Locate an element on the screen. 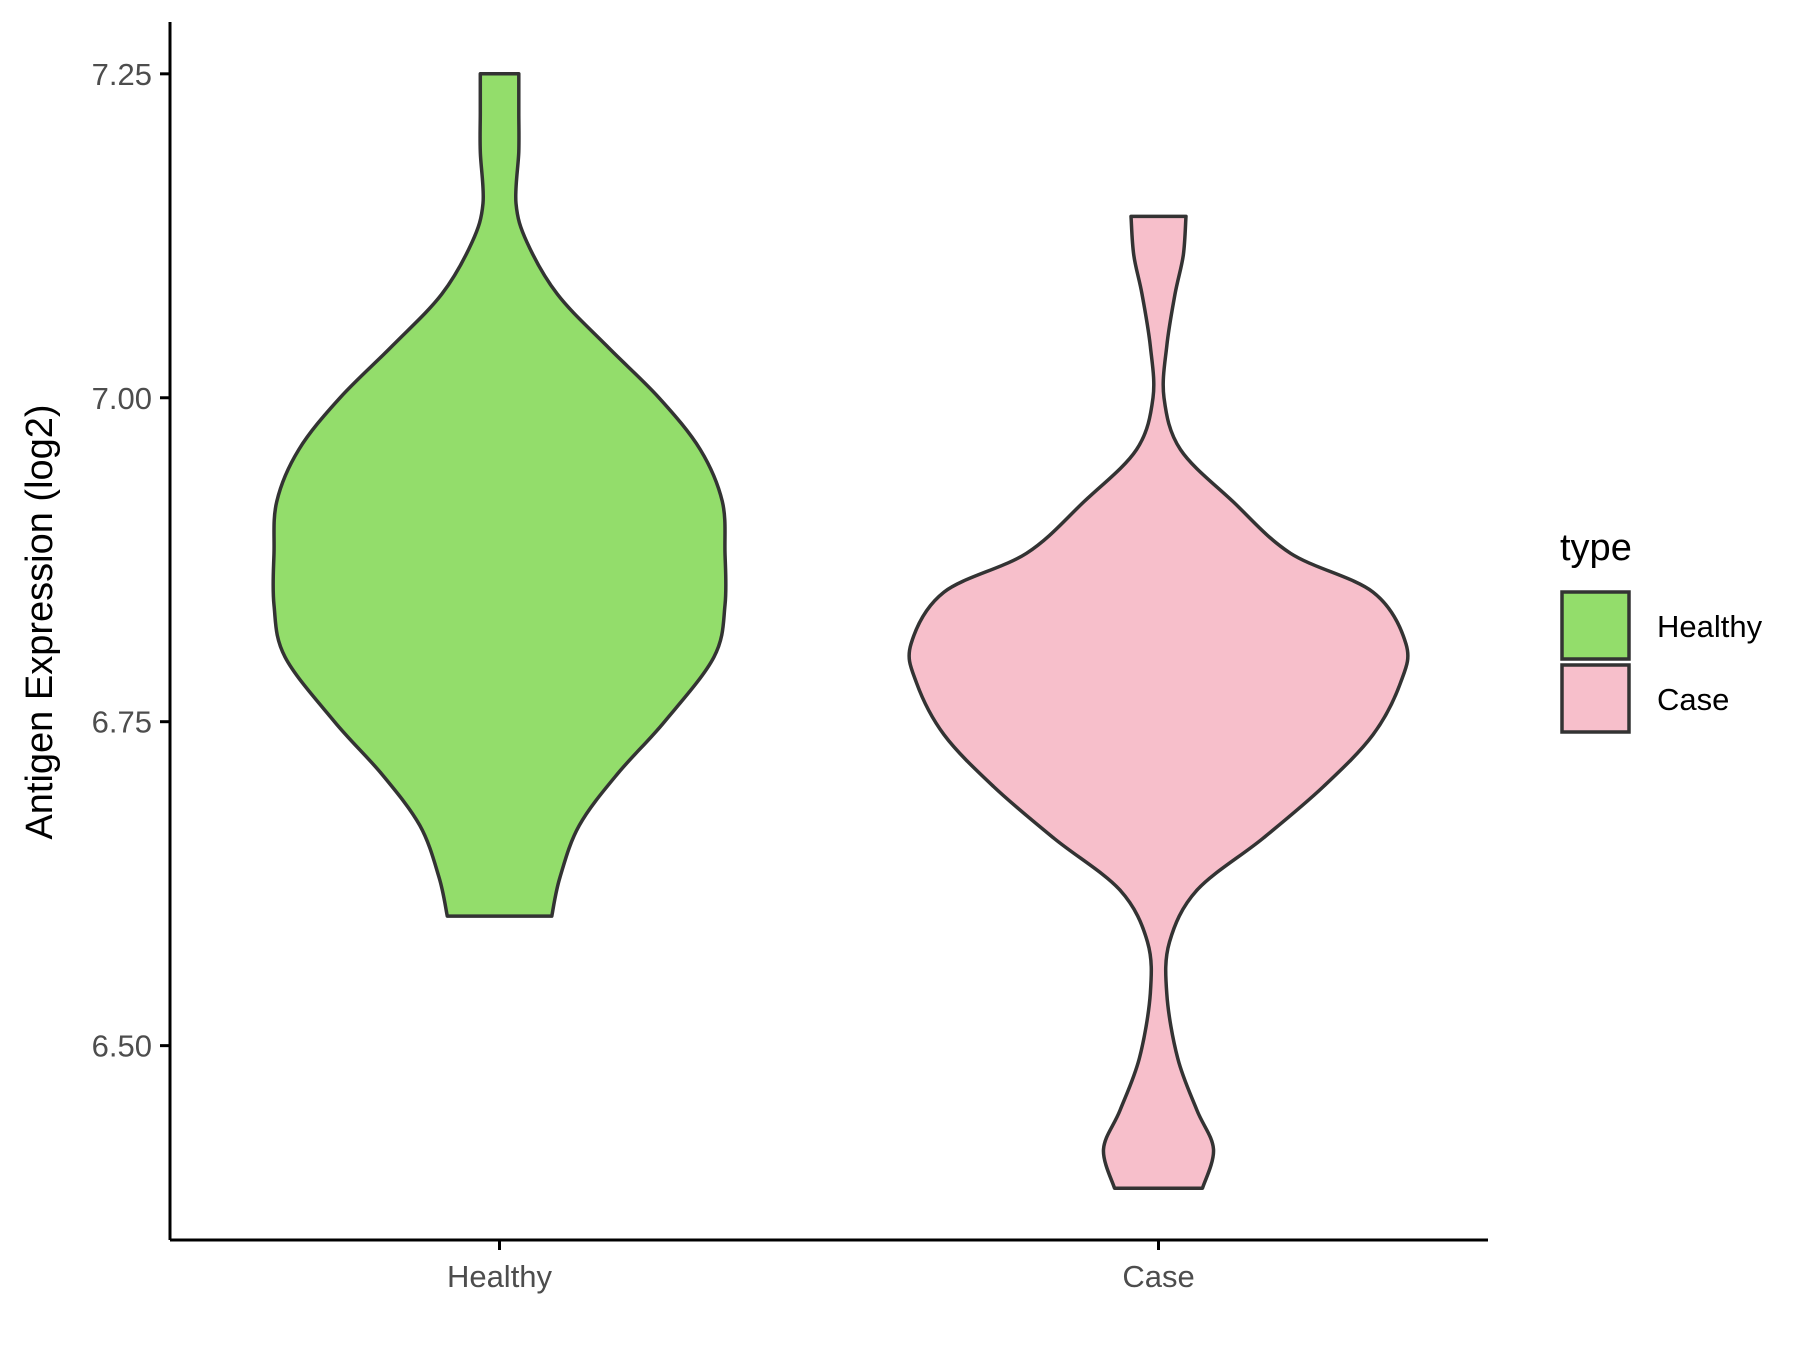  legend-key-healthy is located at coordinates (1595, 625).